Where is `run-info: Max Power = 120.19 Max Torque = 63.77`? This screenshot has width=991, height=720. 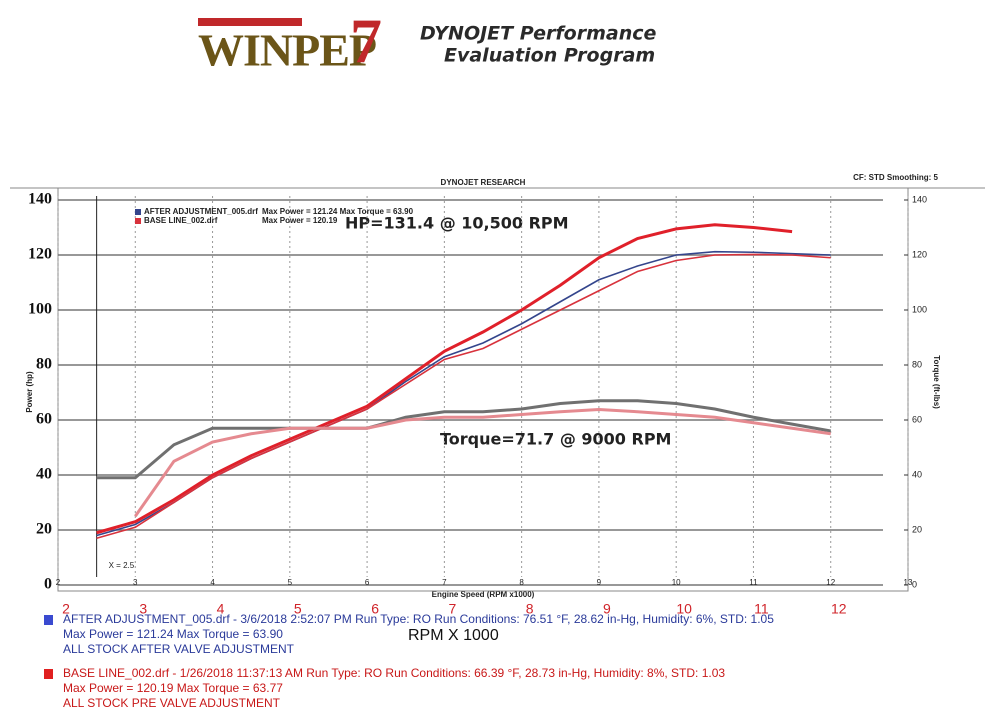 run-info: Max Power = 120.19 Max Torque = 63.77 is located at coordinates (173, 688).